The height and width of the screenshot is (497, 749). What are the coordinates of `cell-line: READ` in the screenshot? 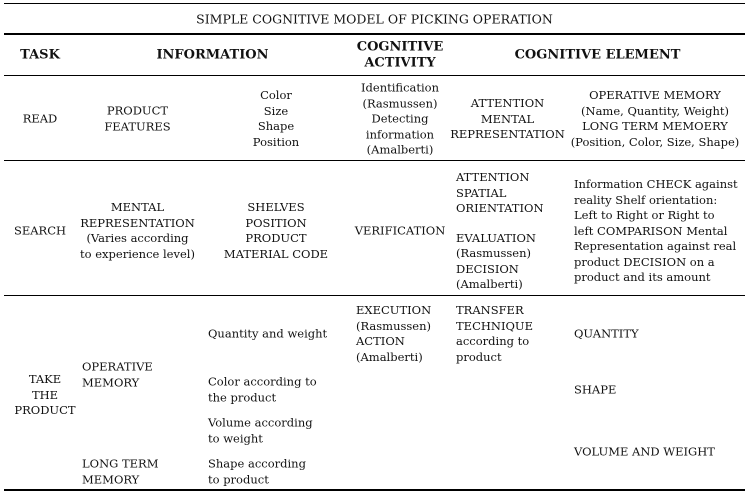 It's located at (40, 118).